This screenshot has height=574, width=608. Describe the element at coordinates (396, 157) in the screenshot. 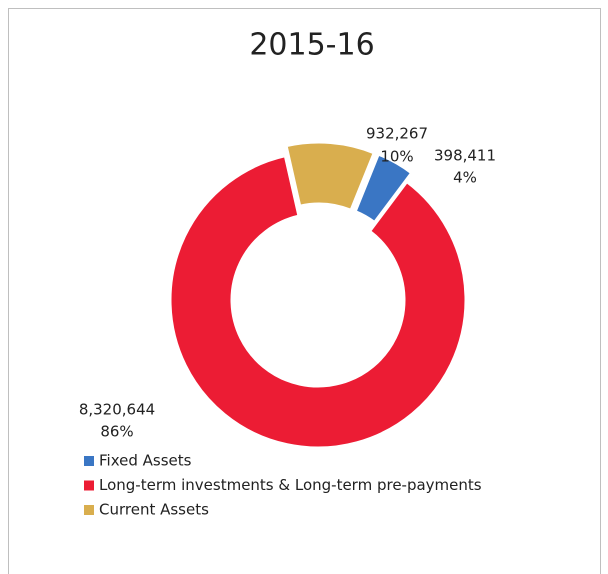

I see `percent-label: 10%` at that location.